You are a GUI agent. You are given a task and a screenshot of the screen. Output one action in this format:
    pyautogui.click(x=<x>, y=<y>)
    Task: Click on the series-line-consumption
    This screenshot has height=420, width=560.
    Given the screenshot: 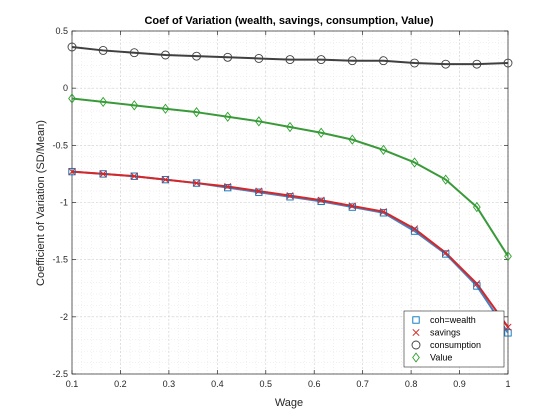 What is the action you would take?
    pyautogui.click(x=290, y=56)
    